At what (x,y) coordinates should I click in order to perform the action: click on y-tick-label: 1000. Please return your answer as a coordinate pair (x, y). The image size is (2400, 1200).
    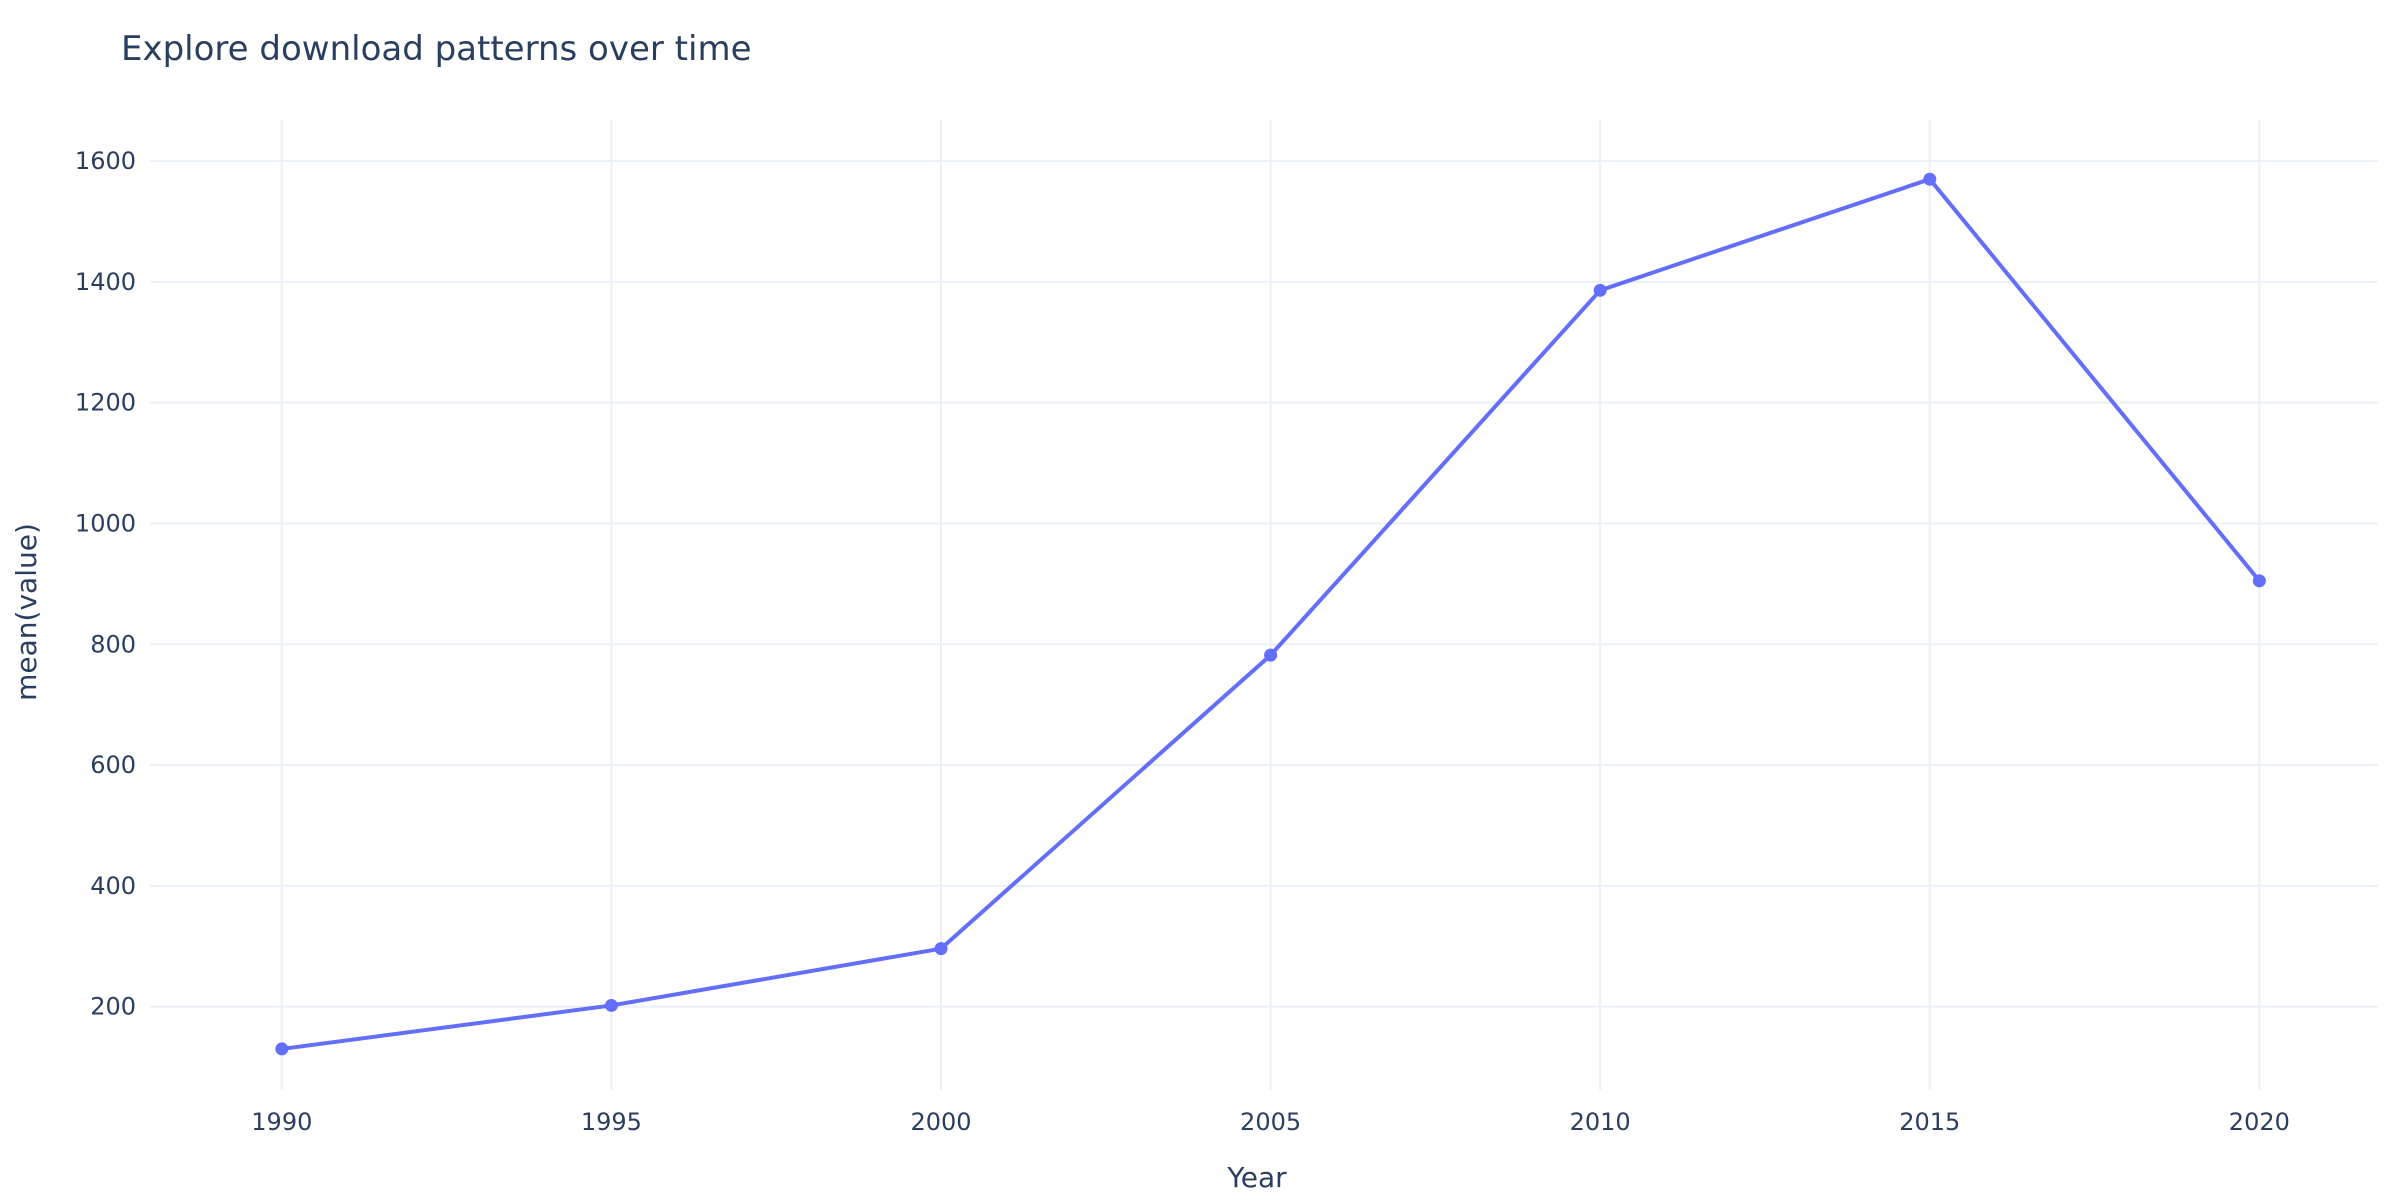
    Looking at the image, I should click on (105, 523).